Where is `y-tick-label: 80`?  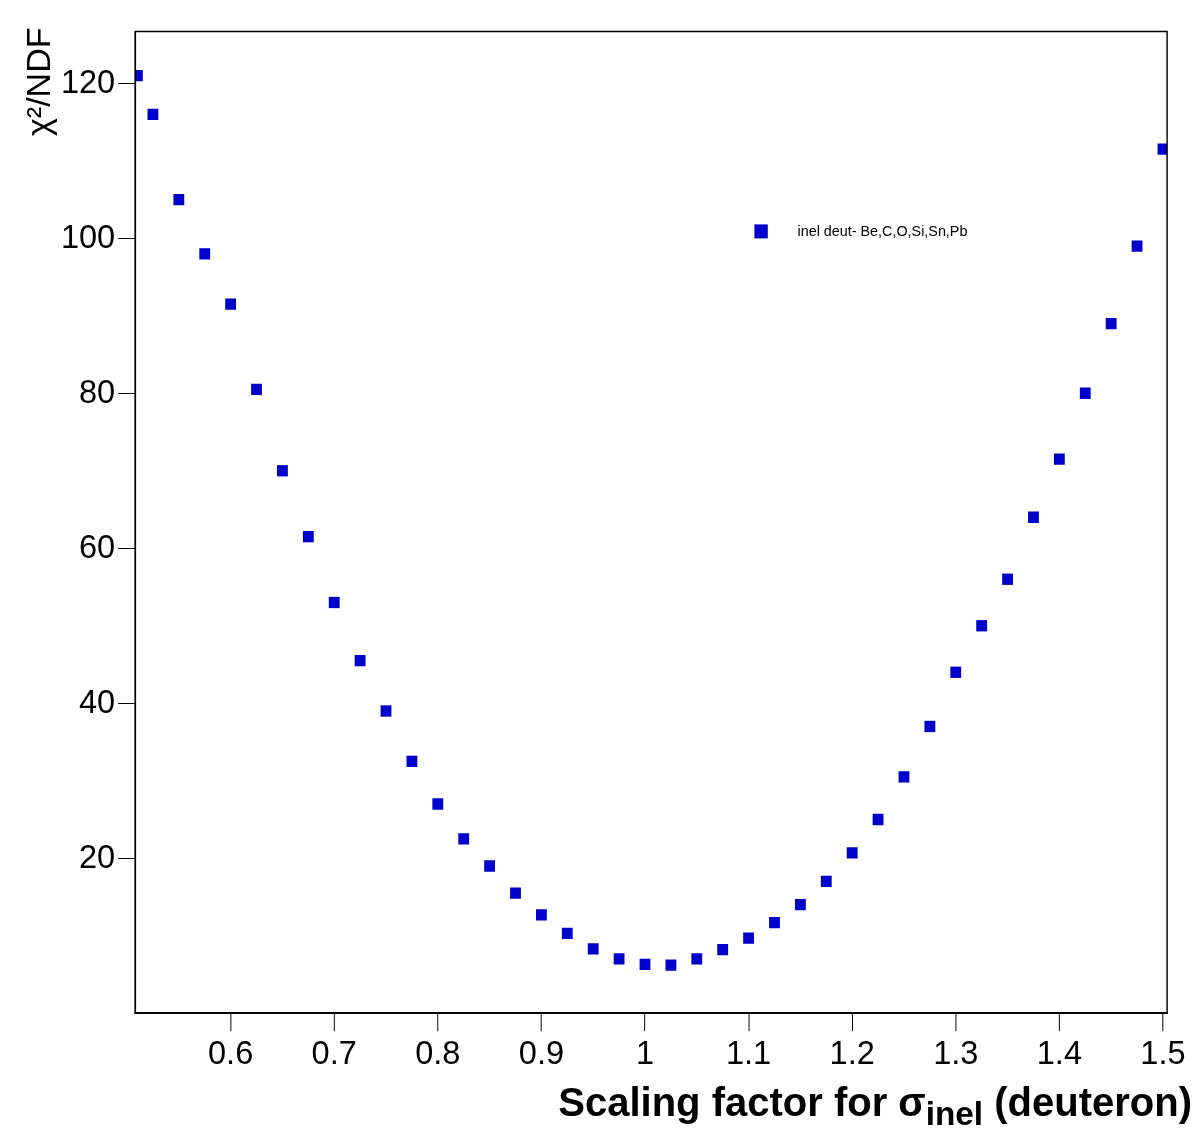
y-tick-label: 80 is located at coordinates (97, 391).